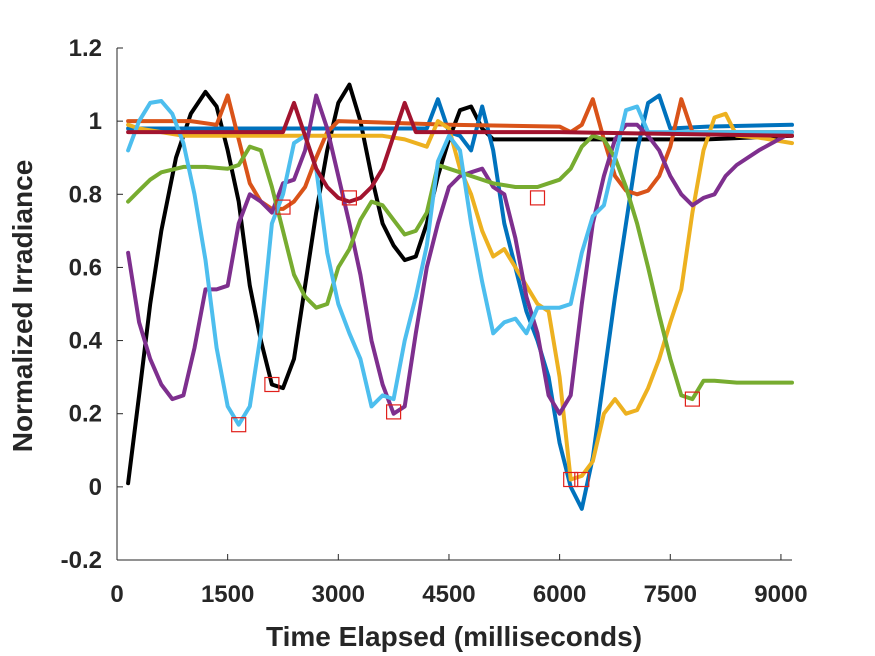  I want to click on y-tick-label: 0, so click(95, 487).